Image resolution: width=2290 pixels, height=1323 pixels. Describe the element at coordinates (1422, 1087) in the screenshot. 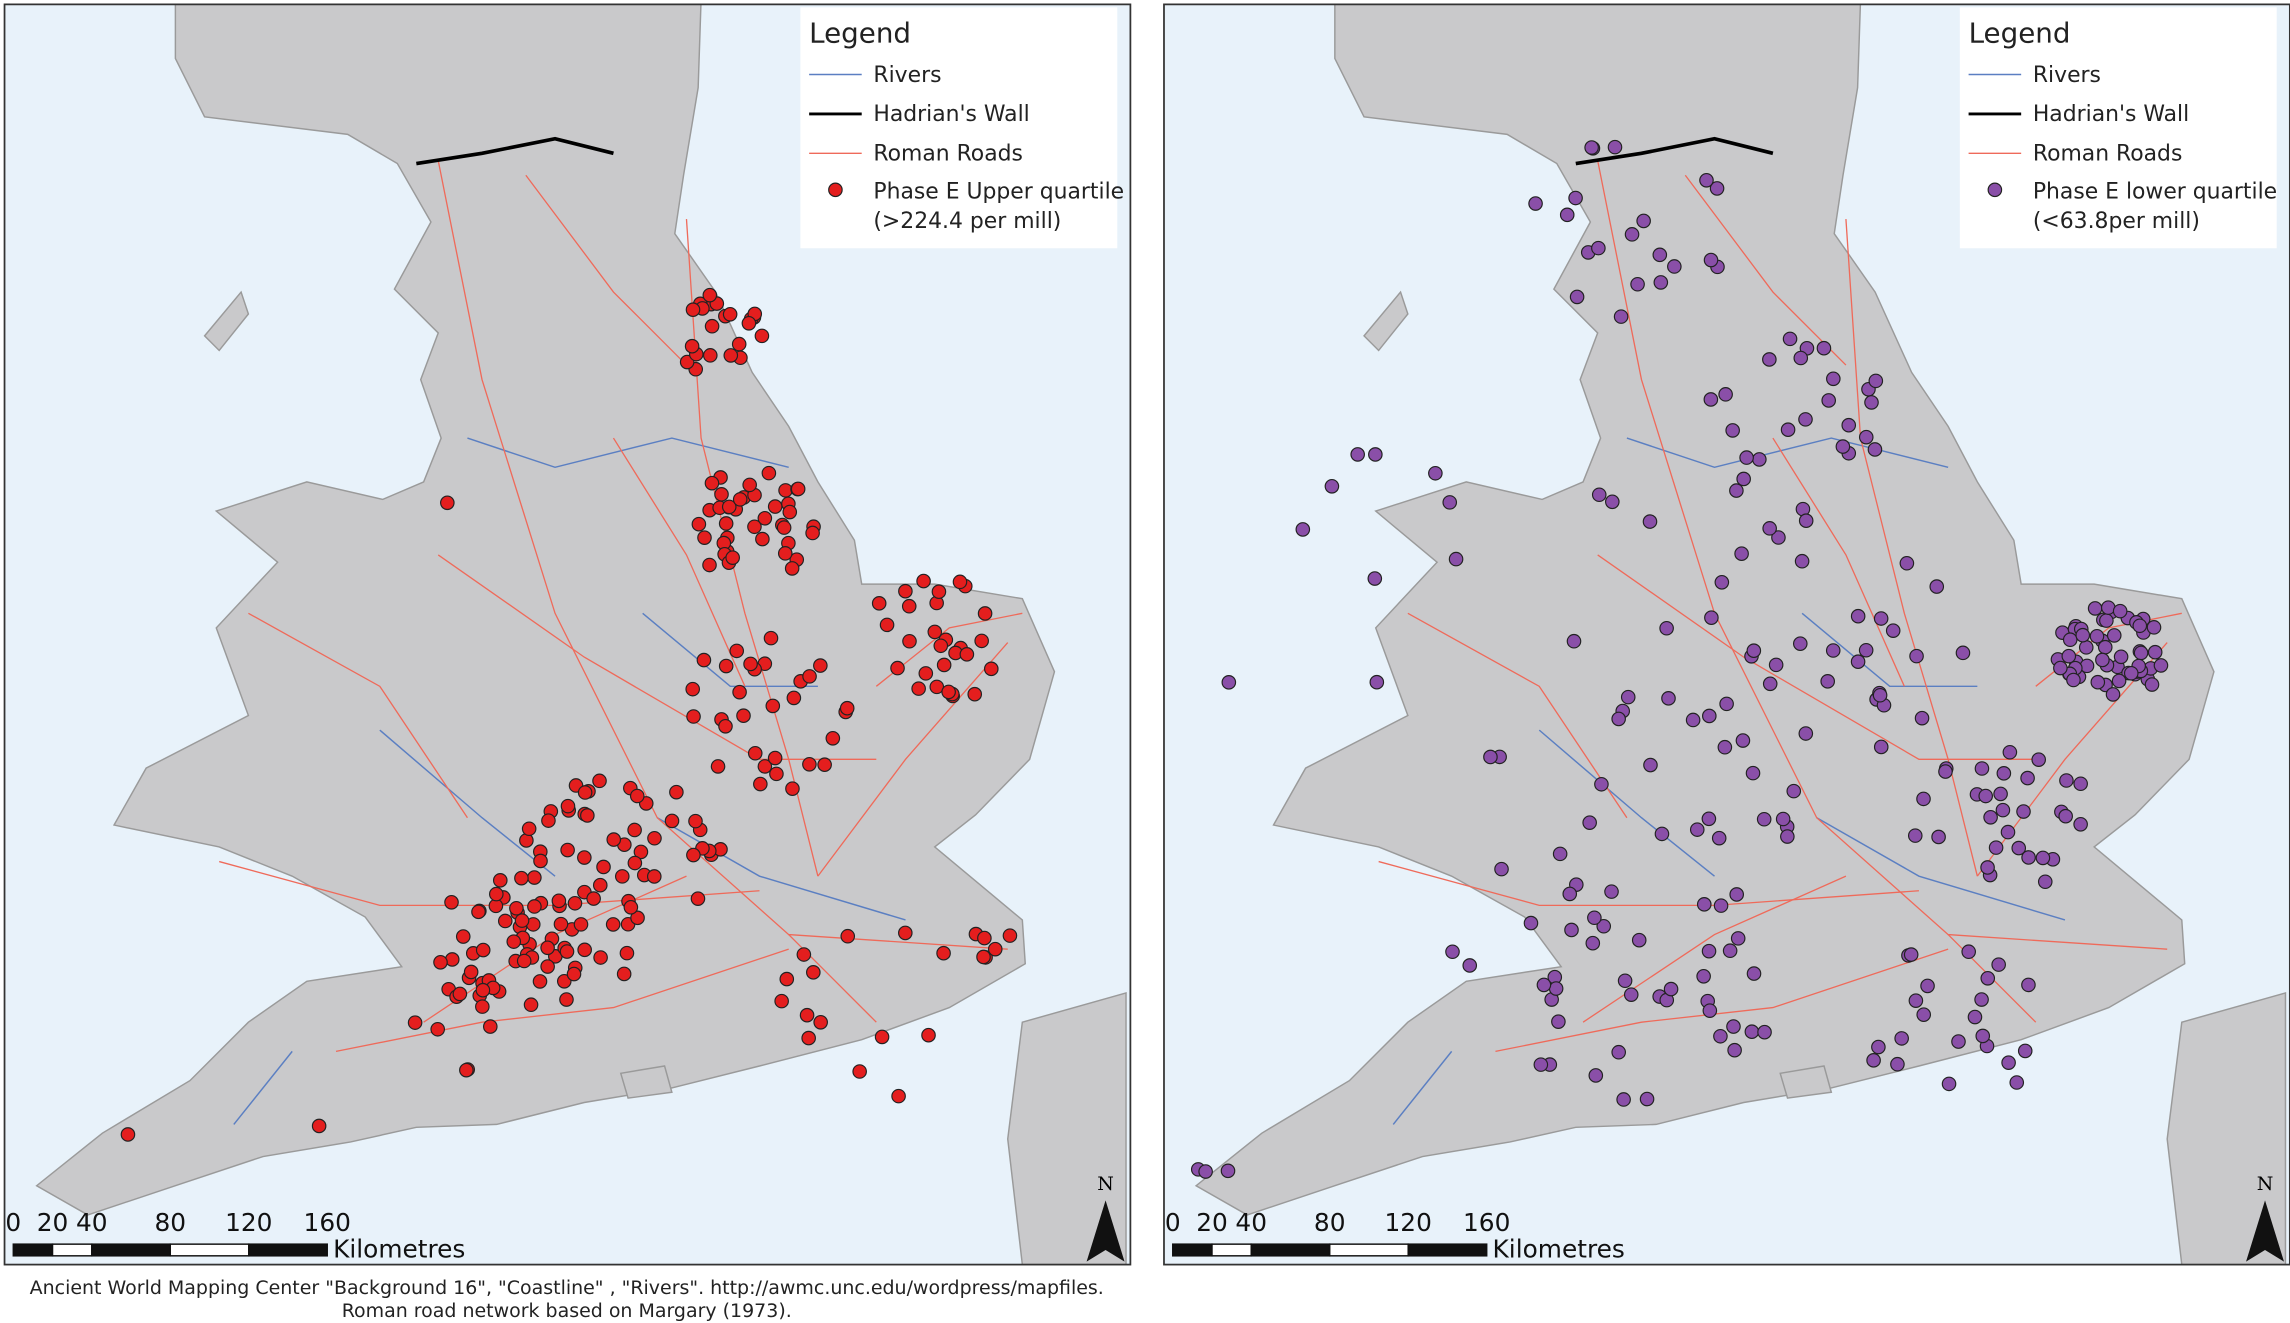

I see `river` at that location.